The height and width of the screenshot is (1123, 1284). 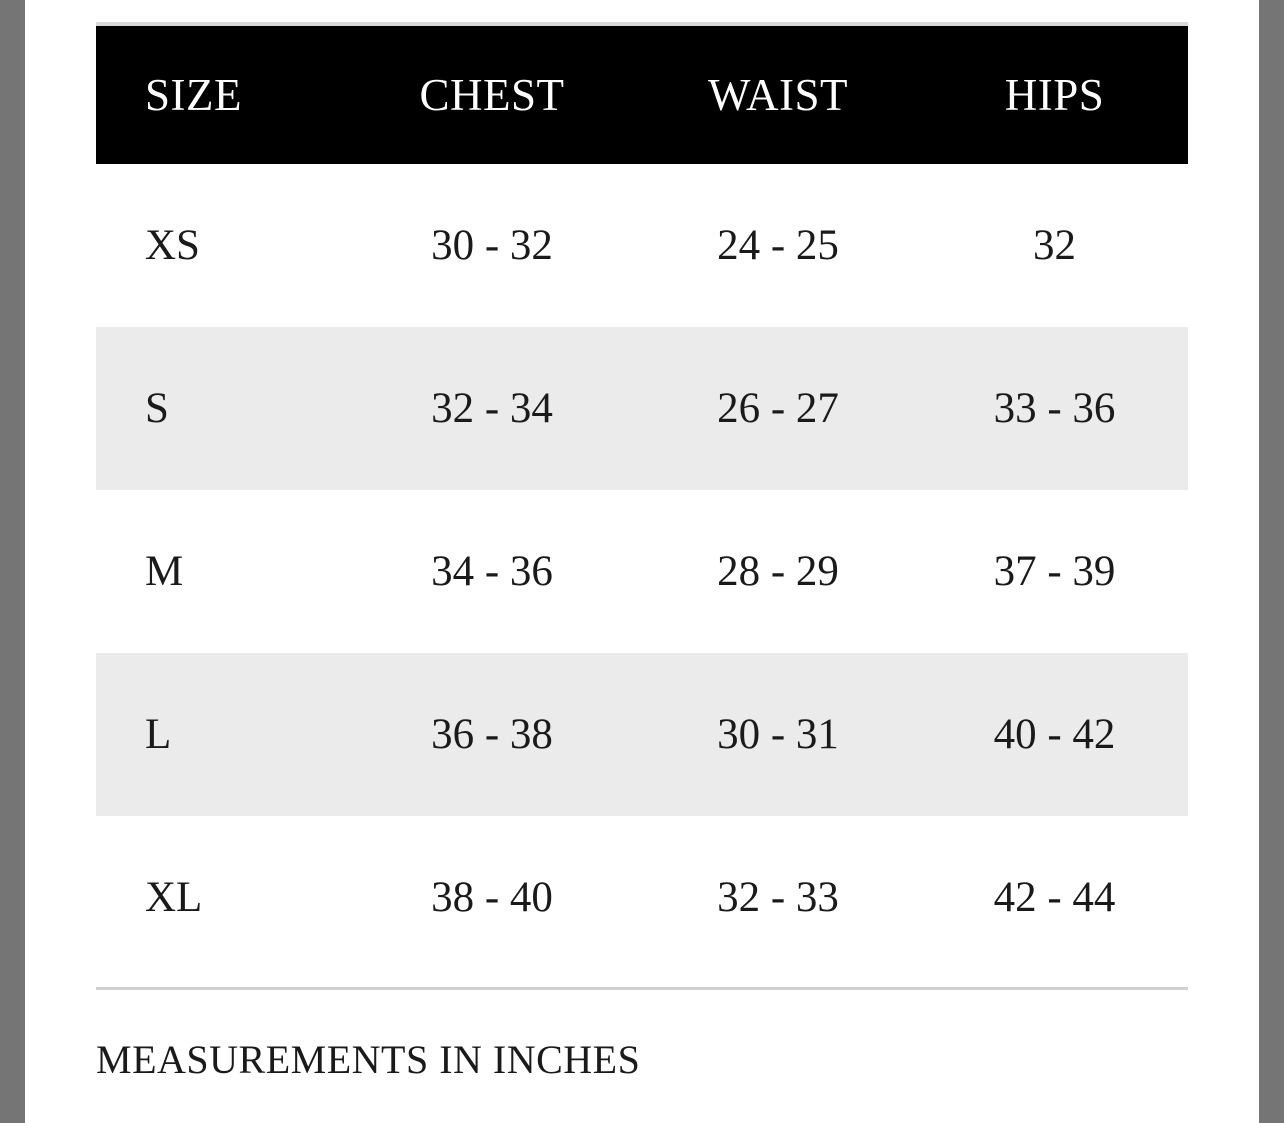 What do you see at coordinates (642, 408) in the screenshot?
I see `table-row: S 32 - 34 26 - 27 33 - 36` at bounding box center [642, 408].